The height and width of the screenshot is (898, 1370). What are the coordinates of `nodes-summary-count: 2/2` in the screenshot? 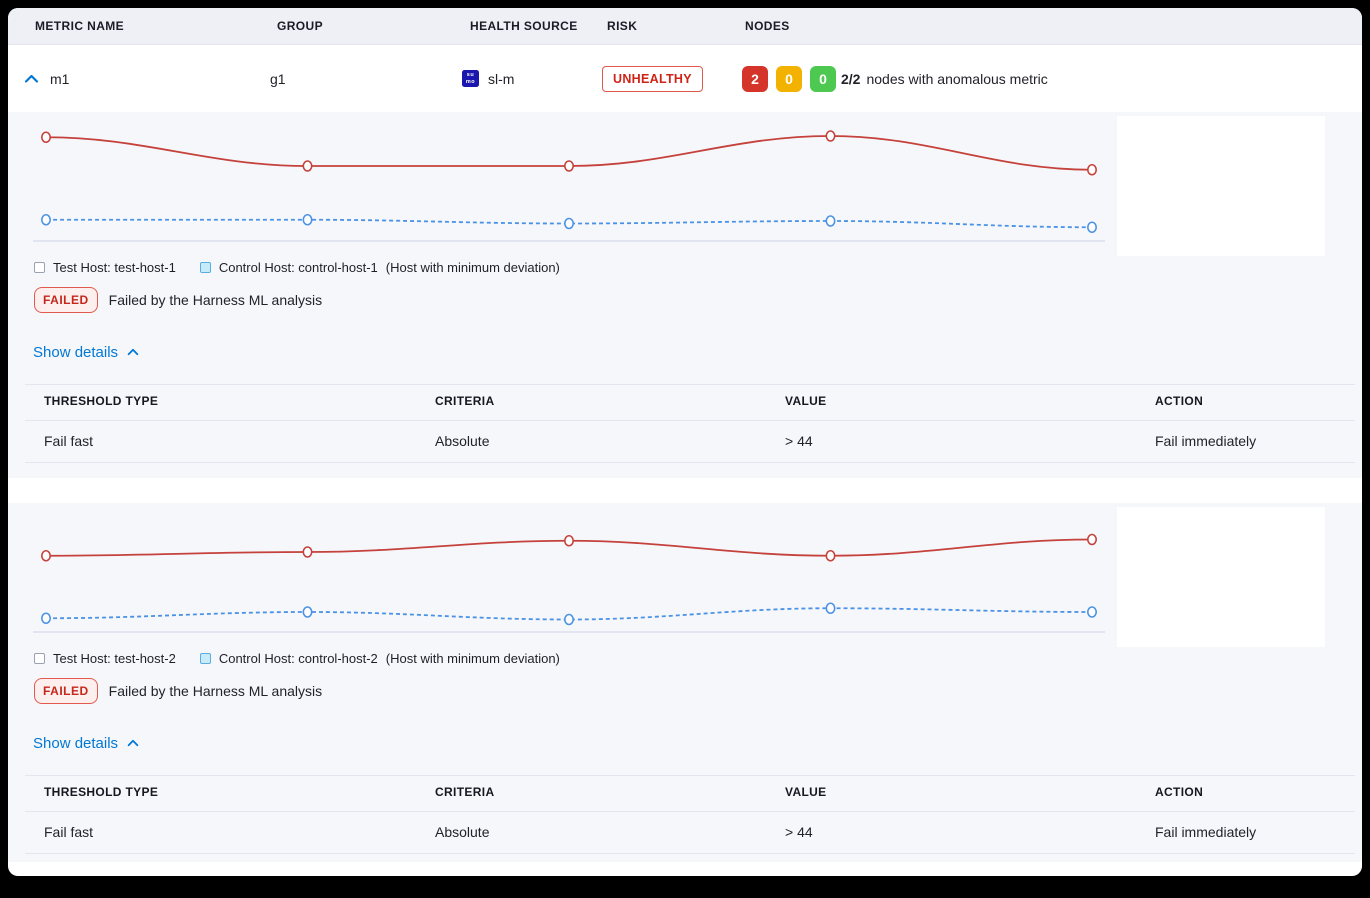 It's located at (851, 78).